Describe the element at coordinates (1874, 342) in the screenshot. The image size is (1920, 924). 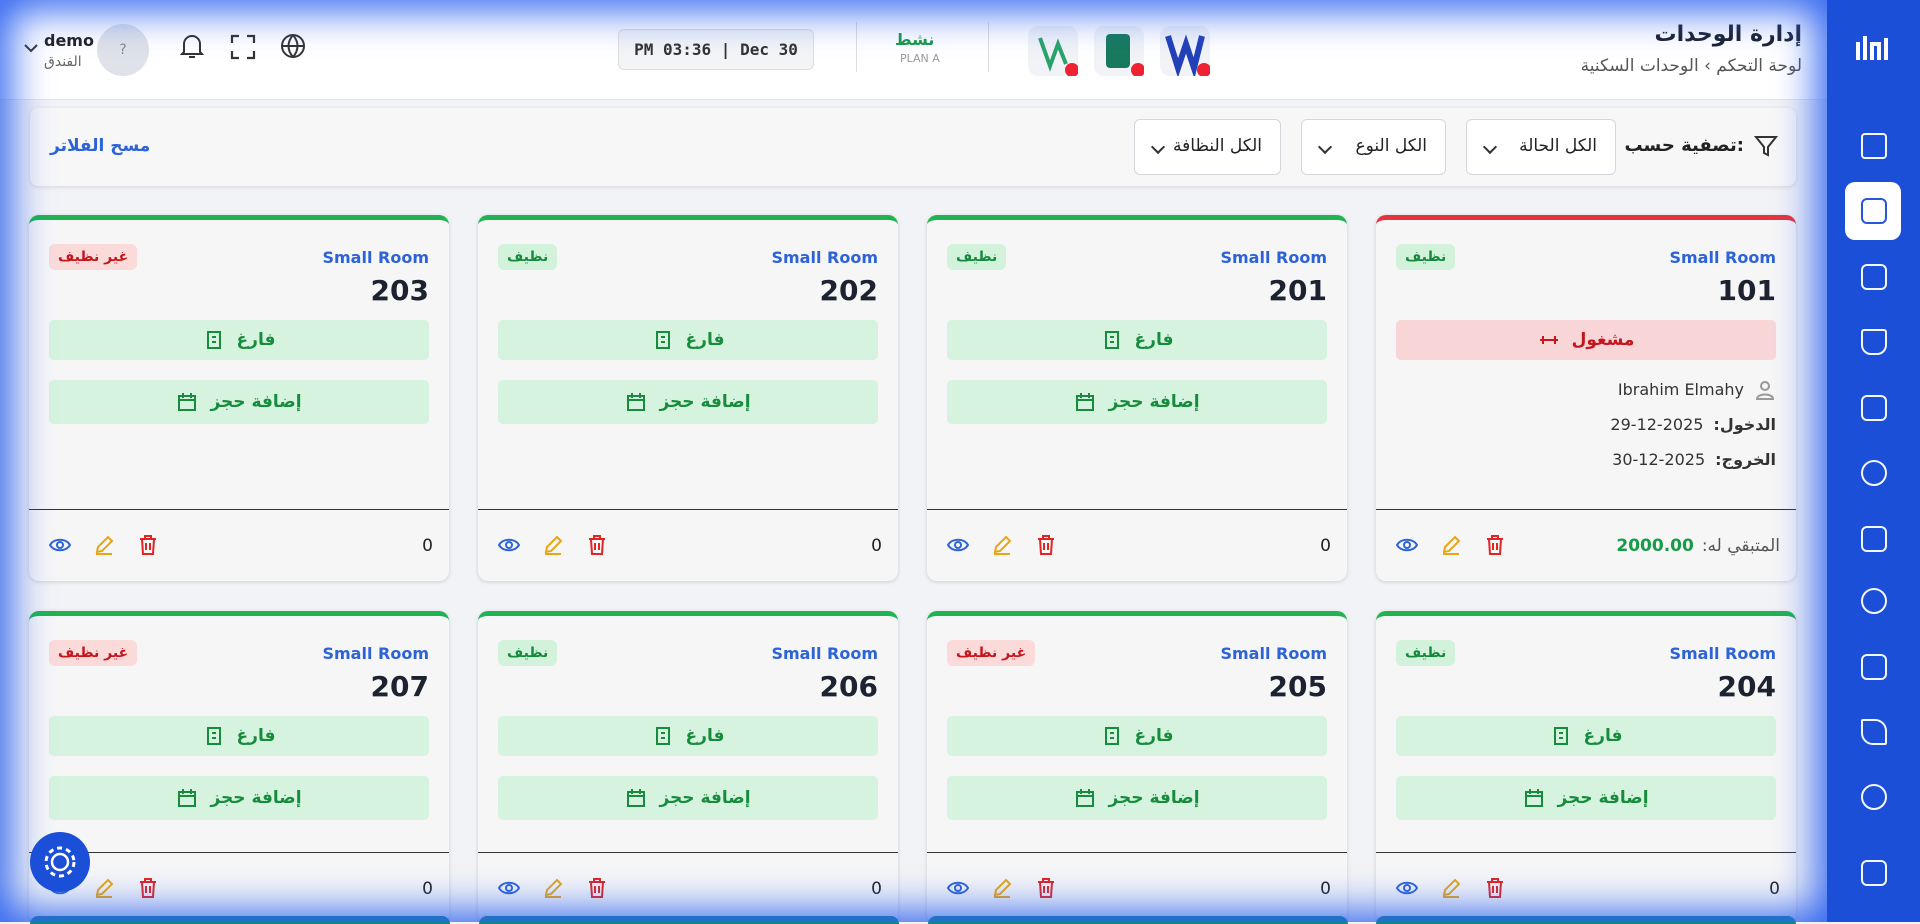
I see `nav-shop` at that location.